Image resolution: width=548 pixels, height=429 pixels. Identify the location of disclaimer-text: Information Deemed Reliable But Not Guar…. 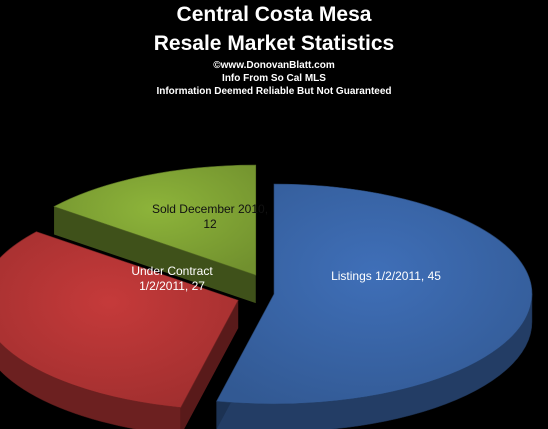
(274, 91).